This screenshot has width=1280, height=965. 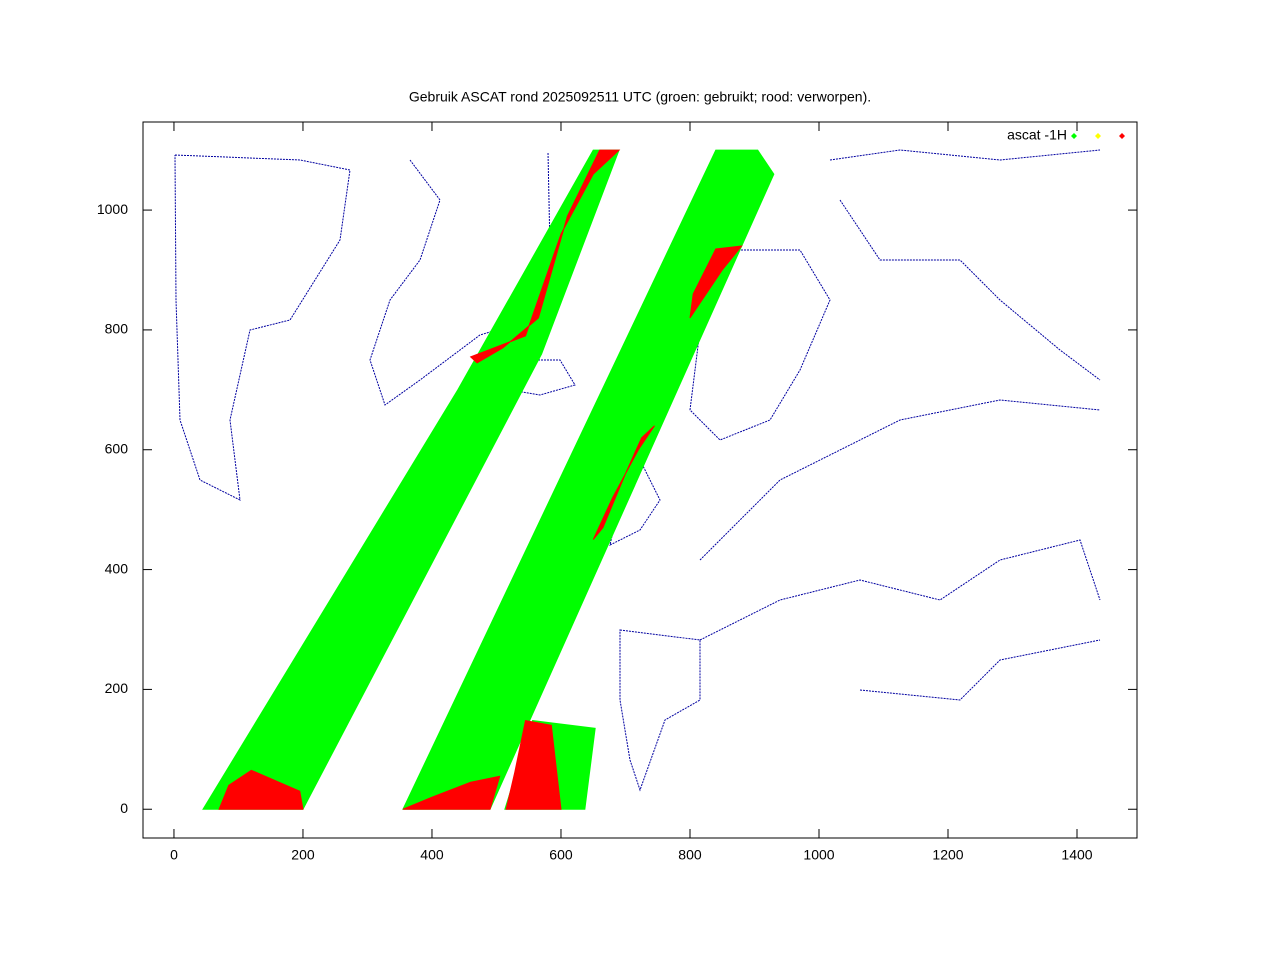 What do you see at coordinates (117, 688) in the screenshot?
I see `y-tick-label: 200` at bounding box center [117, 688].